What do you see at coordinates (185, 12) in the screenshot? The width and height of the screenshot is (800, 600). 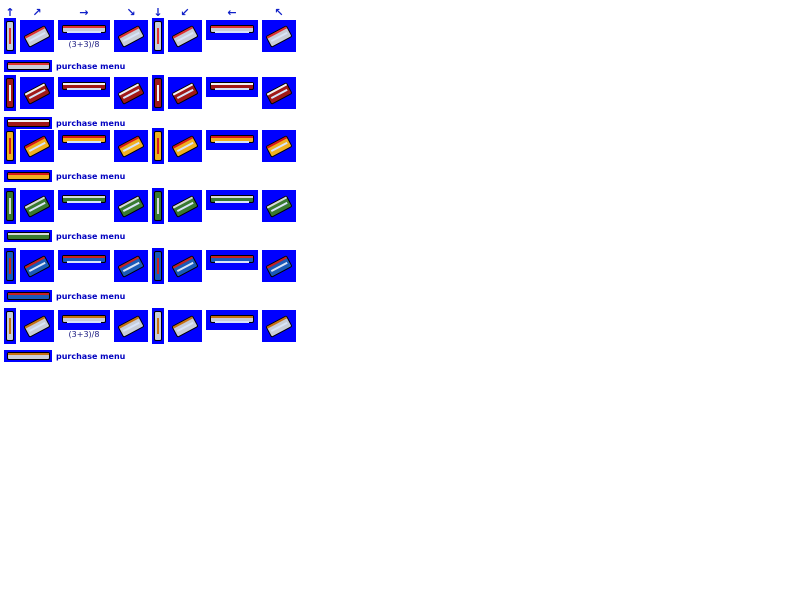 I see `direction-arrow-icon: ↙` at bounding box center [185, 12].